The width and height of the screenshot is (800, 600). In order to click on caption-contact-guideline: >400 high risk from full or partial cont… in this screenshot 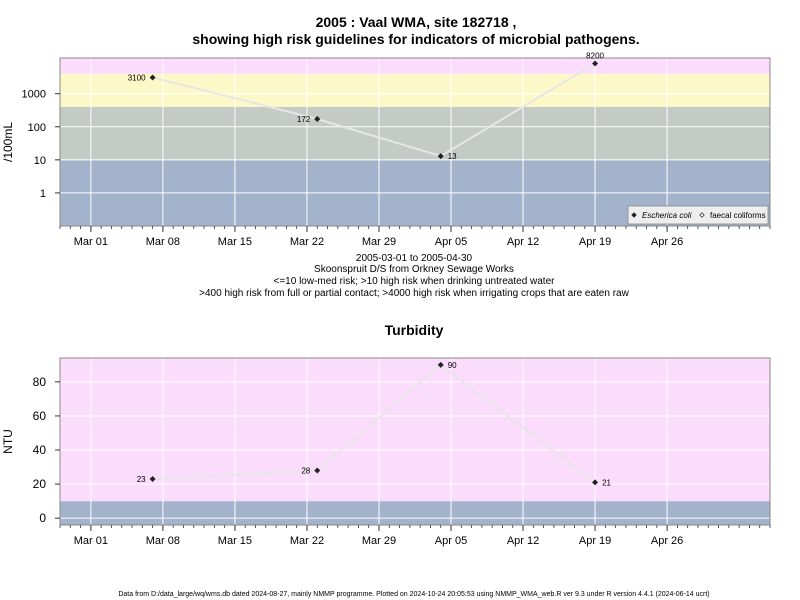, I will do `click(414, 293)`.